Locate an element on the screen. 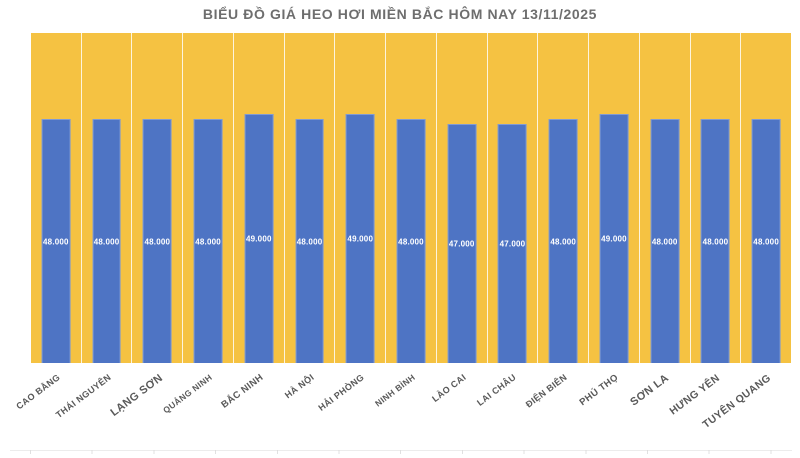 Image resolution: width=800 pixels, height=458 pixels. x-axis-label: HẢI PHÒNG is located at coordinates (341, 392).